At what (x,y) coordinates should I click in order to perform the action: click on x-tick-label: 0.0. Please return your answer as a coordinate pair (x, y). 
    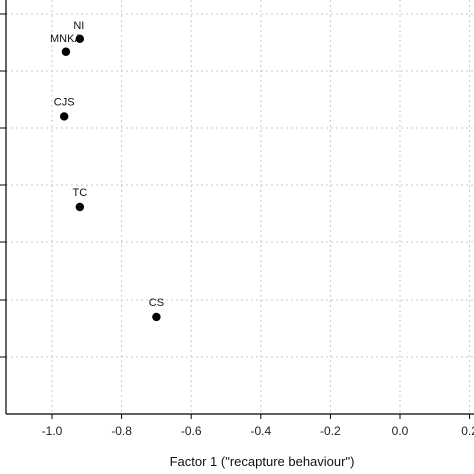
    Looking at the image, I should click on (400, 431).